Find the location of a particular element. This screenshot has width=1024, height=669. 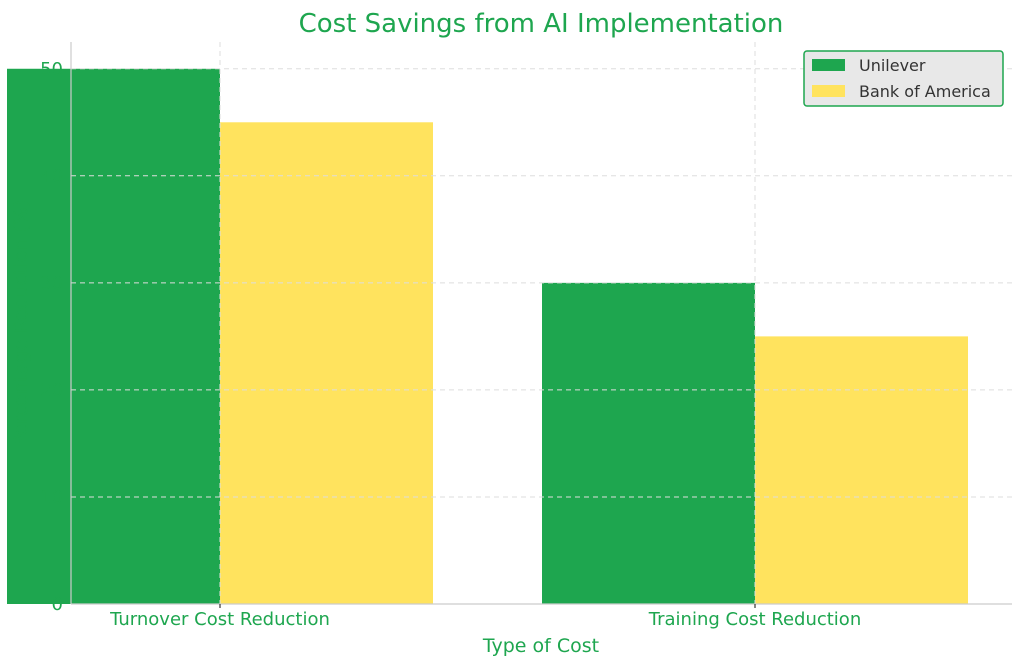

legend-box is located at coordinates (903, 78).